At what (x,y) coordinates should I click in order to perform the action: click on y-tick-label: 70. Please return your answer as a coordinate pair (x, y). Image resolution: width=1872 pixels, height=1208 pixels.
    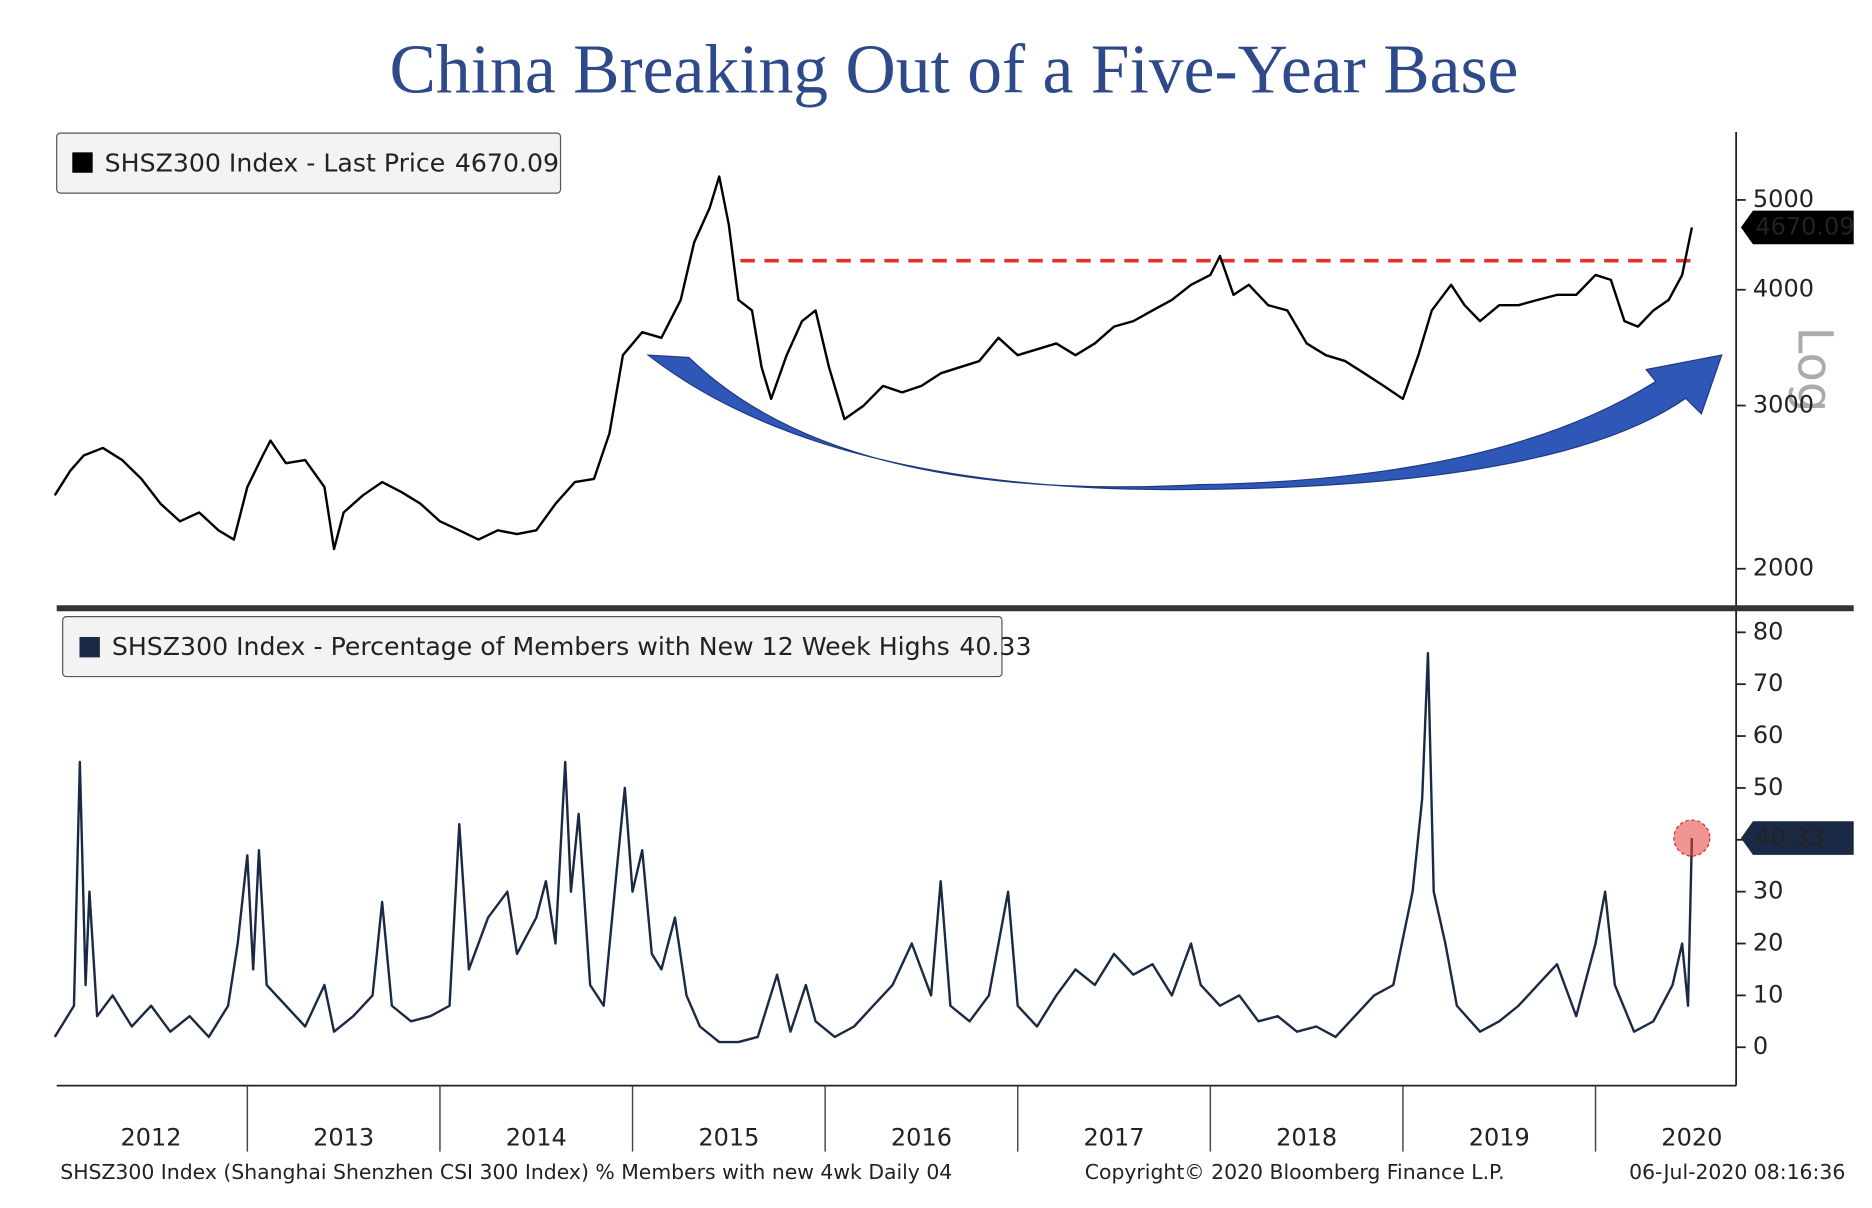
    Looking at the image, I should click on (1768, 683).